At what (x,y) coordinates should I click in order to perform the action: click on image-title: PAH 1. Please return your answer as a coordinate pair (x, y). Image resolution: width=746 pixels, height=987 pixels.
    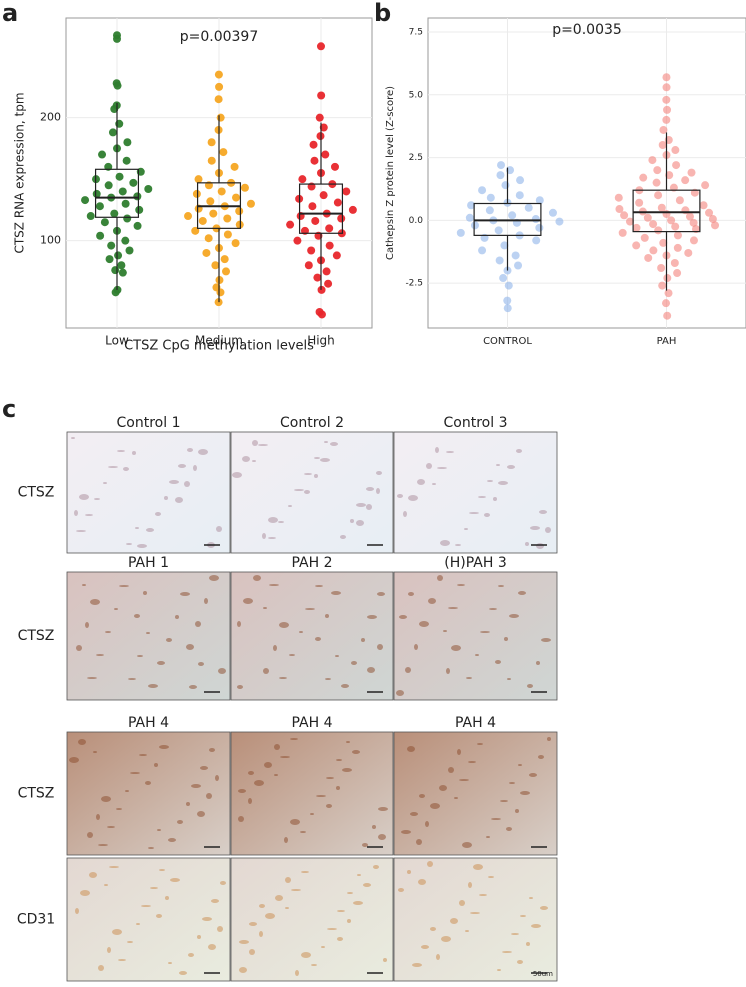
    Looking at the image, I should click on (148, 563).